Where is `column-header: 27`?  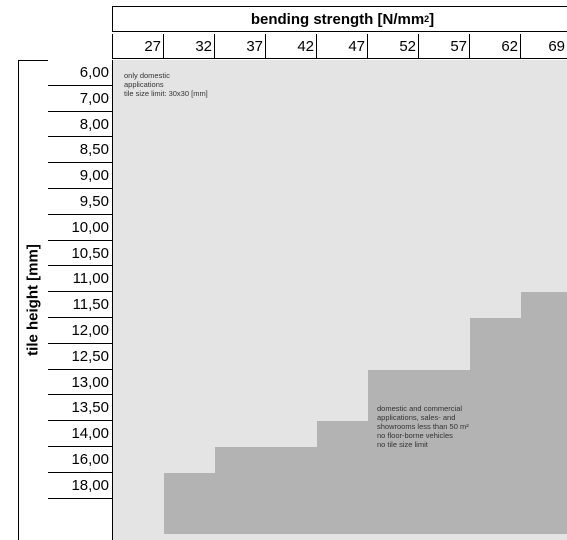 column-header: 27 is located at coordinates (137, 46).